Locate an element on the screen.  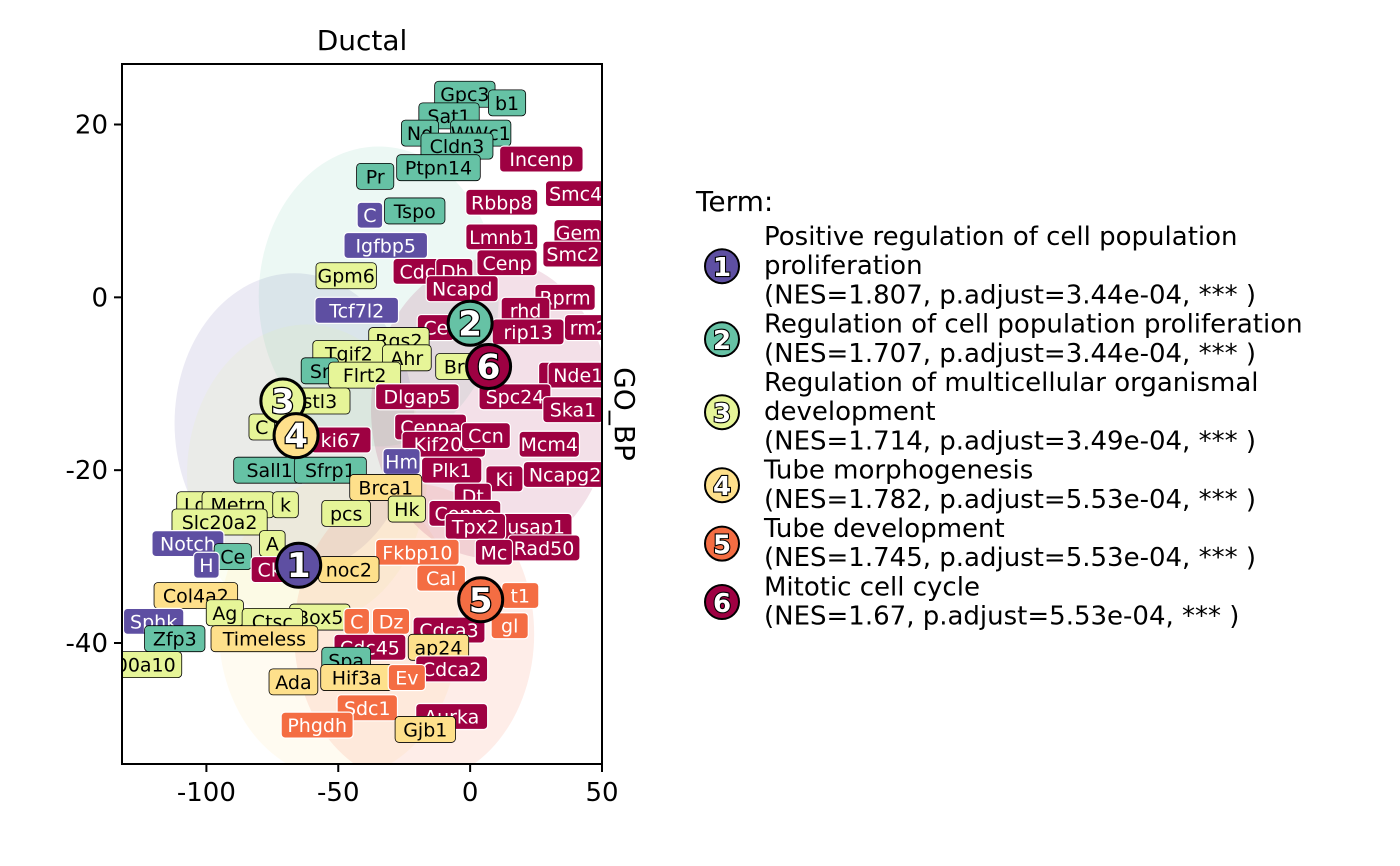
gene-label-text: Sdc1 is located at coordinates (367, 709).